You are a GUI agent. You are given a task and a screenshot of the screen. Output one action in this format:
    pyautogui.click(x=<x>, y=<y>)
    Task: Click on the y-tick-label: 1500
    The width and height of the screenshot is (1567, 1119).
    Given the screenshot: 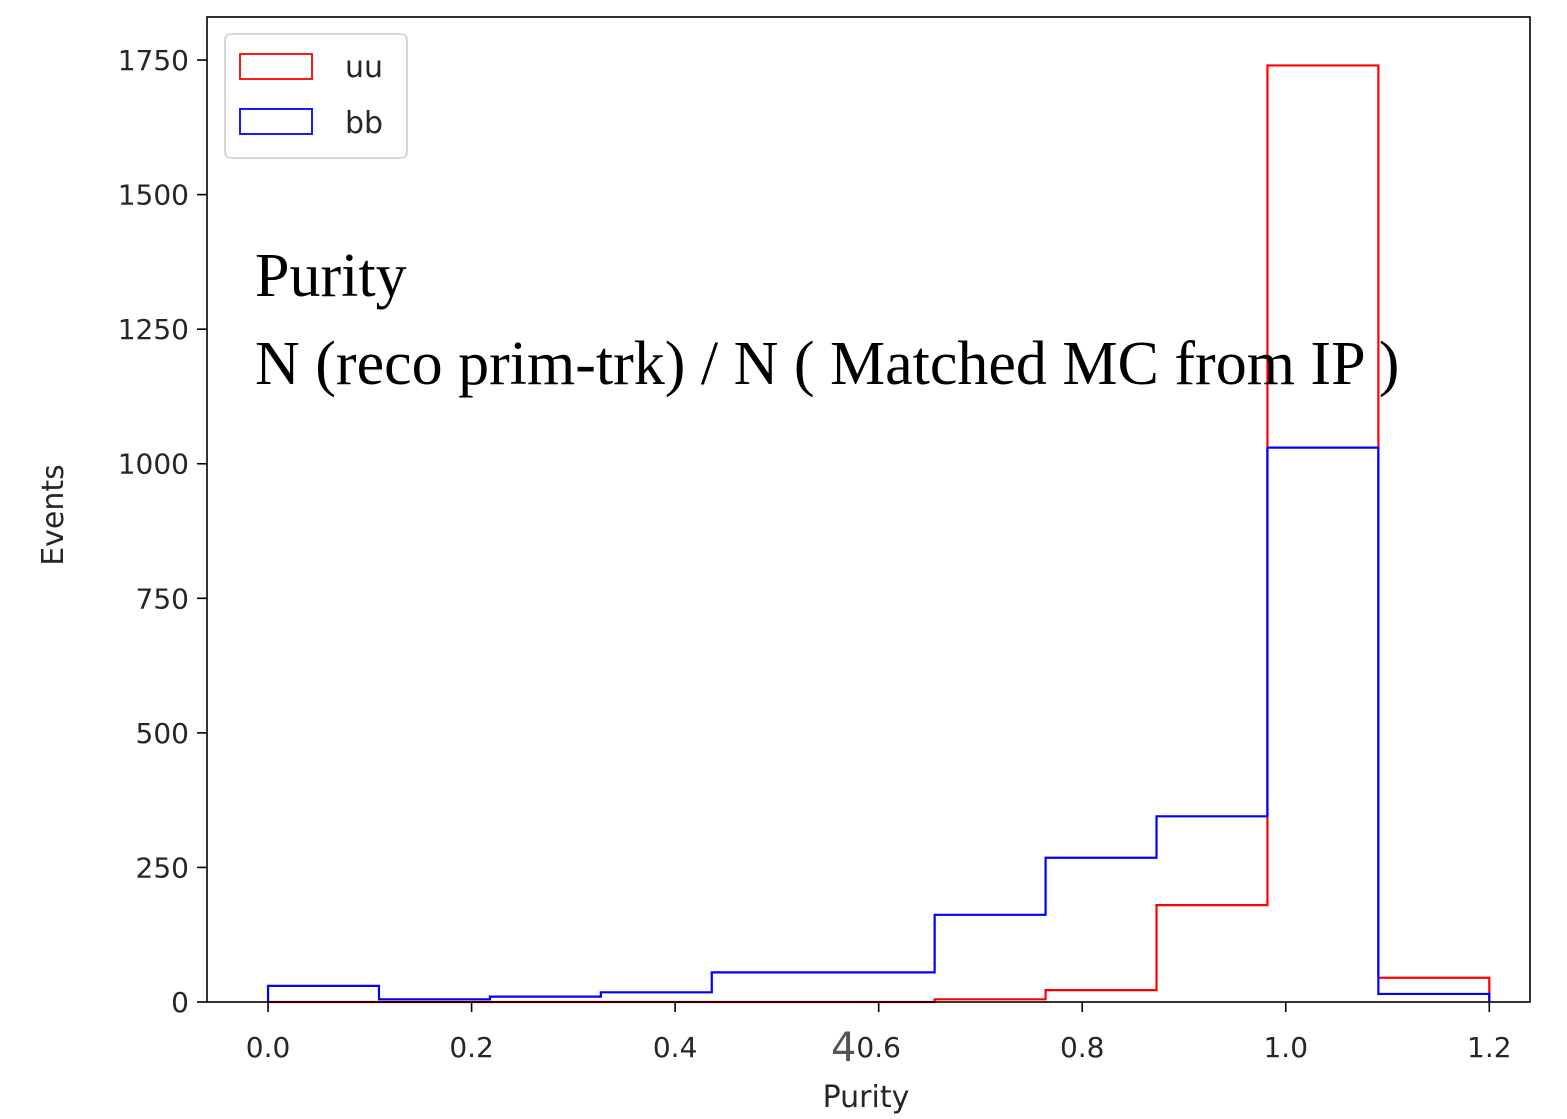 What is the action you would take?
    pyautogui.click(x=153, y=195)
    